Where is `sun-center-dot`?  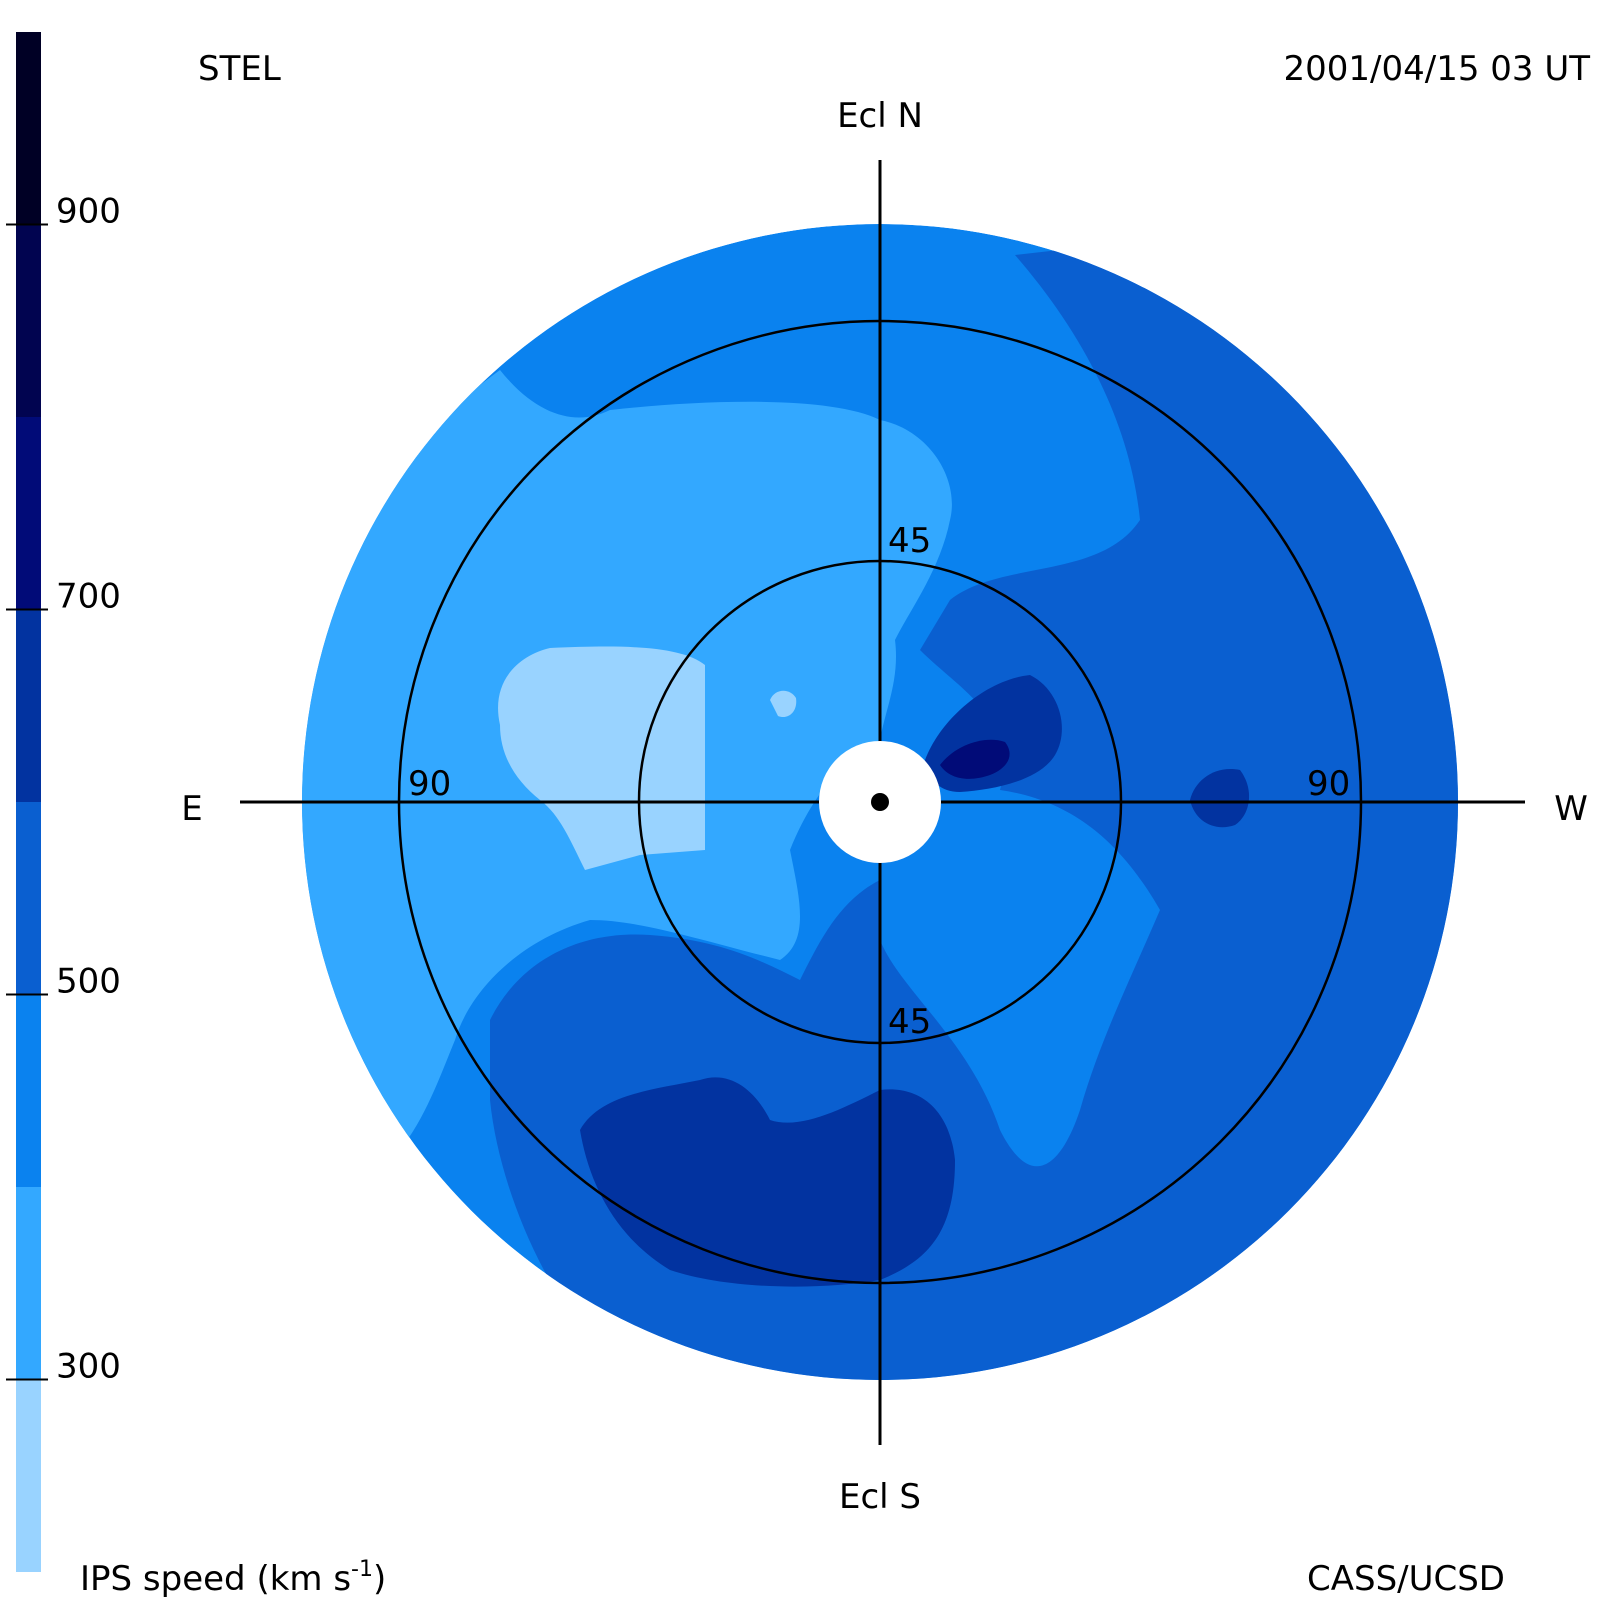
sun-center-dot is located at coordinates (880, 802).